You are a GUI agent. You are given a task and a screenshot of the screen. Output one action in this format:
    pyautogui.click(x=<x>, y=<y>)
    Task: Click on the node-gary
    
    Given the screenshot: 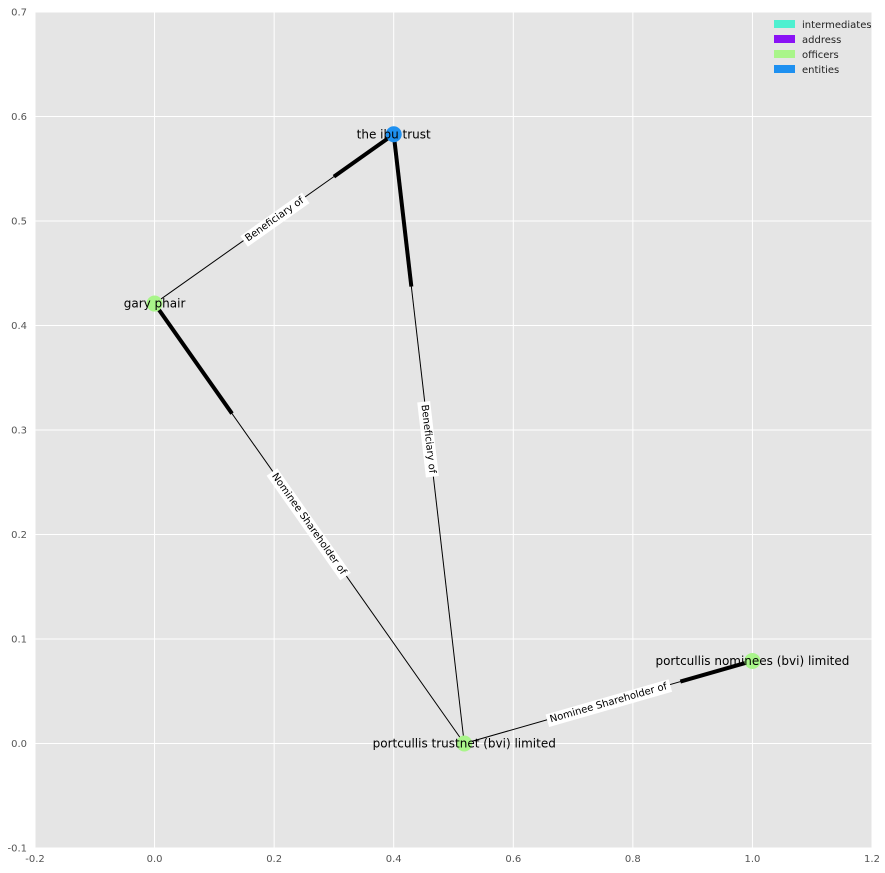 What is the action you would take?
    pyautogui.click(x=154, y=303)
    